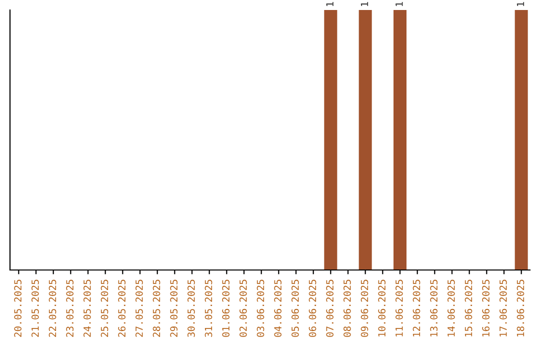 Image resolution: width=540 pixels, height=340 pixels. Describe the element at coordinates (156, 308) in the screenshot. I see `x-tick-label: 28.05.2025` at that location.